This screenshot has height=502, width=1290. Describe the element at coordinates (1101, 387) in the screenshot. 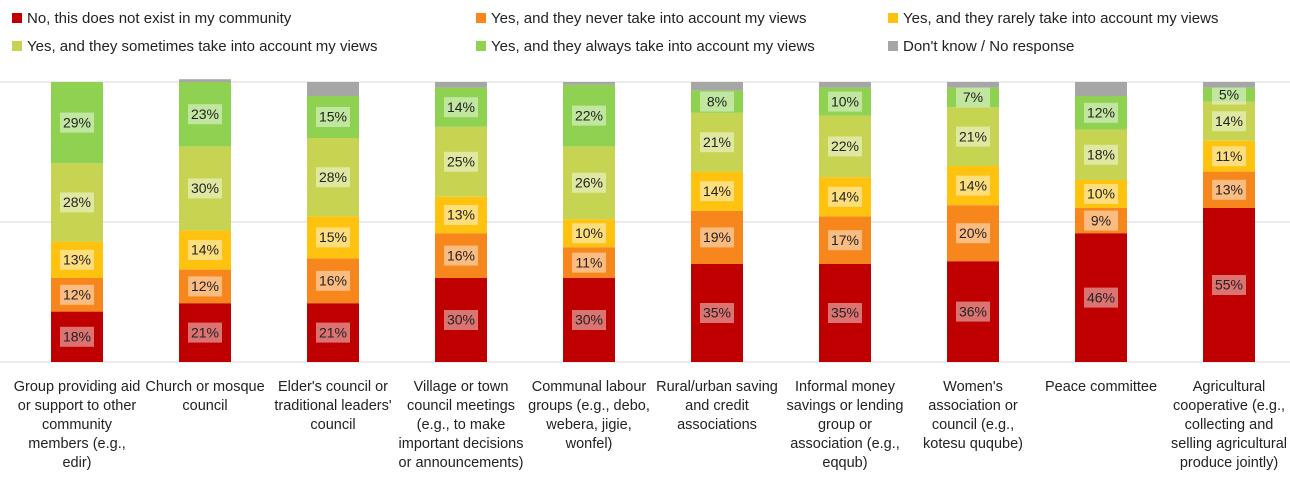

I see `x-tick-label: Peace committee` at that location.